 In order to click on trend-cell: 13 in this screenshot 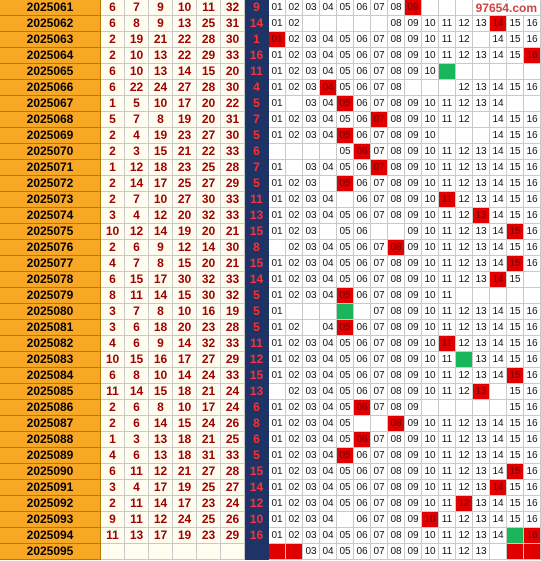, I will do `click(481, 56)`.